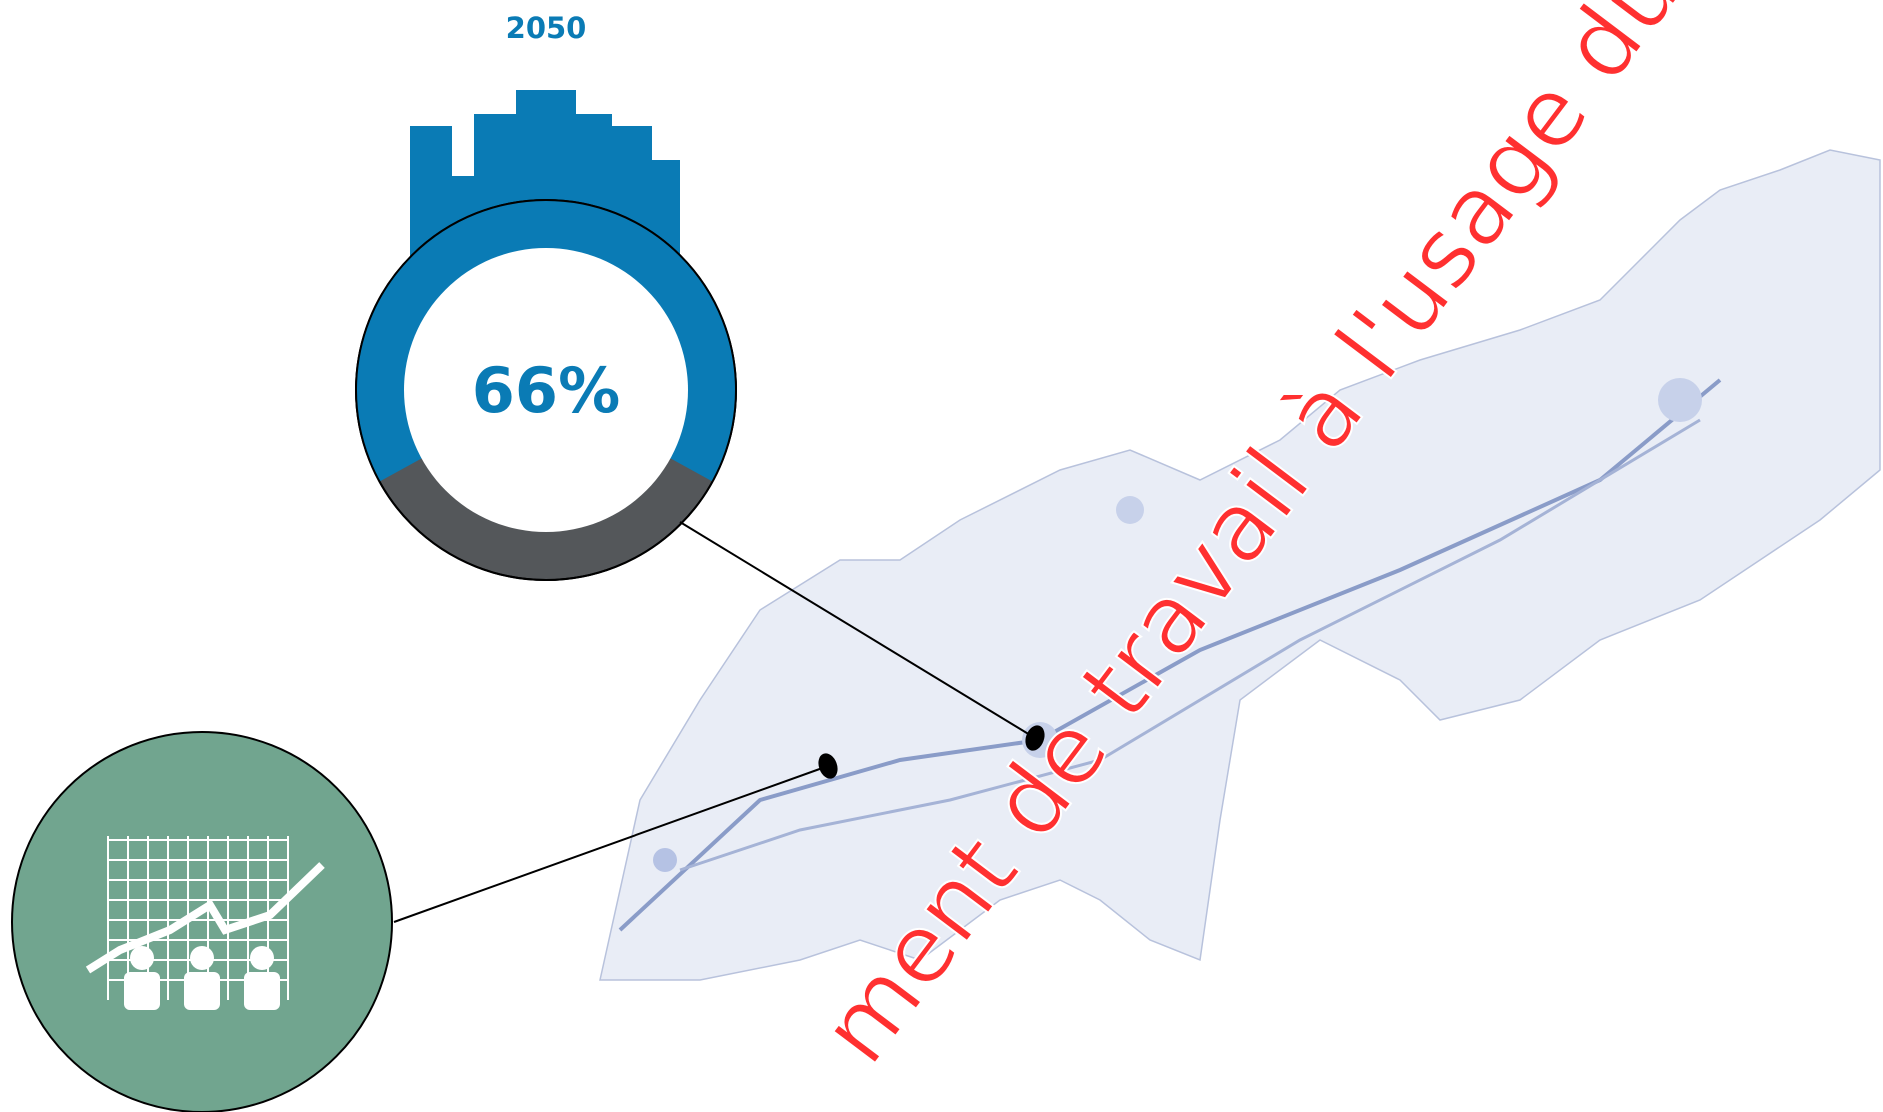 The height and width of the screenshot is (1112, 1883). I want to click on chart-title: 2050, so click(546, 28).